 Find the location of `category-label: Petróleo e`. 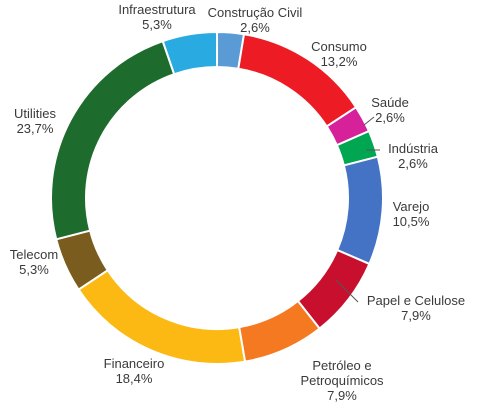

category-label: Petróleo e is located at coordinates (341, 365).